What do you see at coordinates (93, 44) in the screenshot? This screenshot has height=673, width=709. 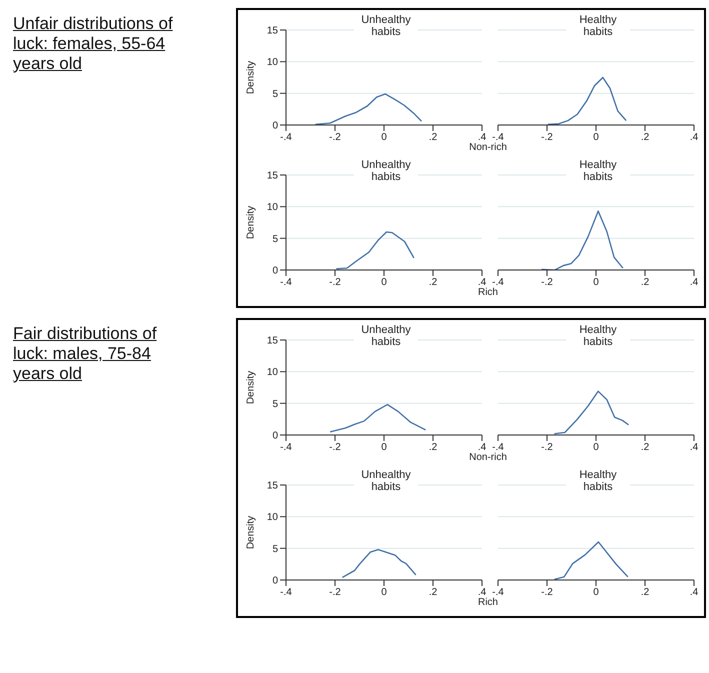 I see `text: Unfair distributions of luck: females, 55-64 years old` at bounding box center [93, 44].